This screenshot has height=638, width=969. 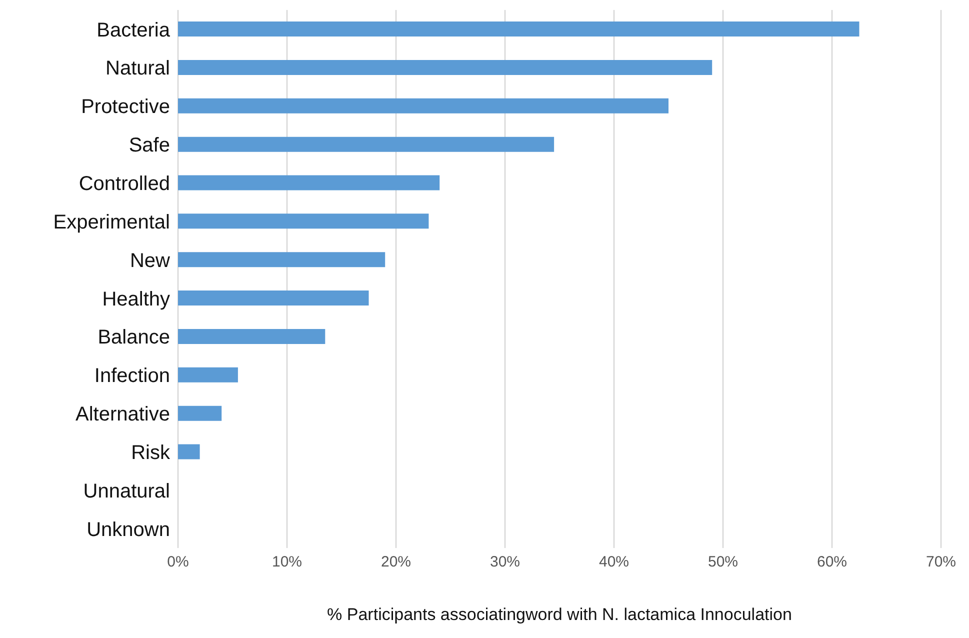 I want to click on y-tick-label: Healthy, so click(x=136, y=299).